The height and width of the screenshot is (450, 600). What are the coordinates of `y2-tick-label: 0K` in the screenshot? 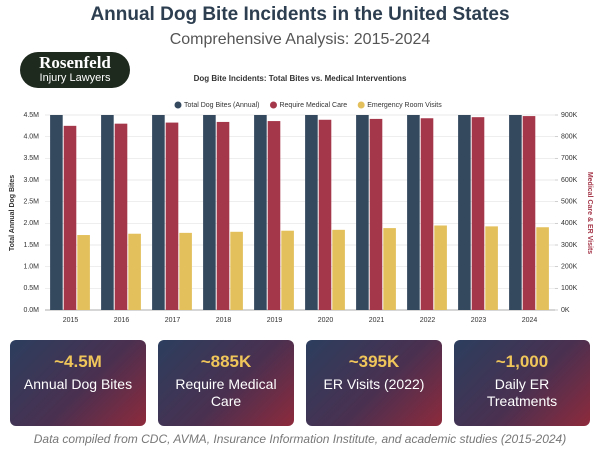 It's located at (565, 310).